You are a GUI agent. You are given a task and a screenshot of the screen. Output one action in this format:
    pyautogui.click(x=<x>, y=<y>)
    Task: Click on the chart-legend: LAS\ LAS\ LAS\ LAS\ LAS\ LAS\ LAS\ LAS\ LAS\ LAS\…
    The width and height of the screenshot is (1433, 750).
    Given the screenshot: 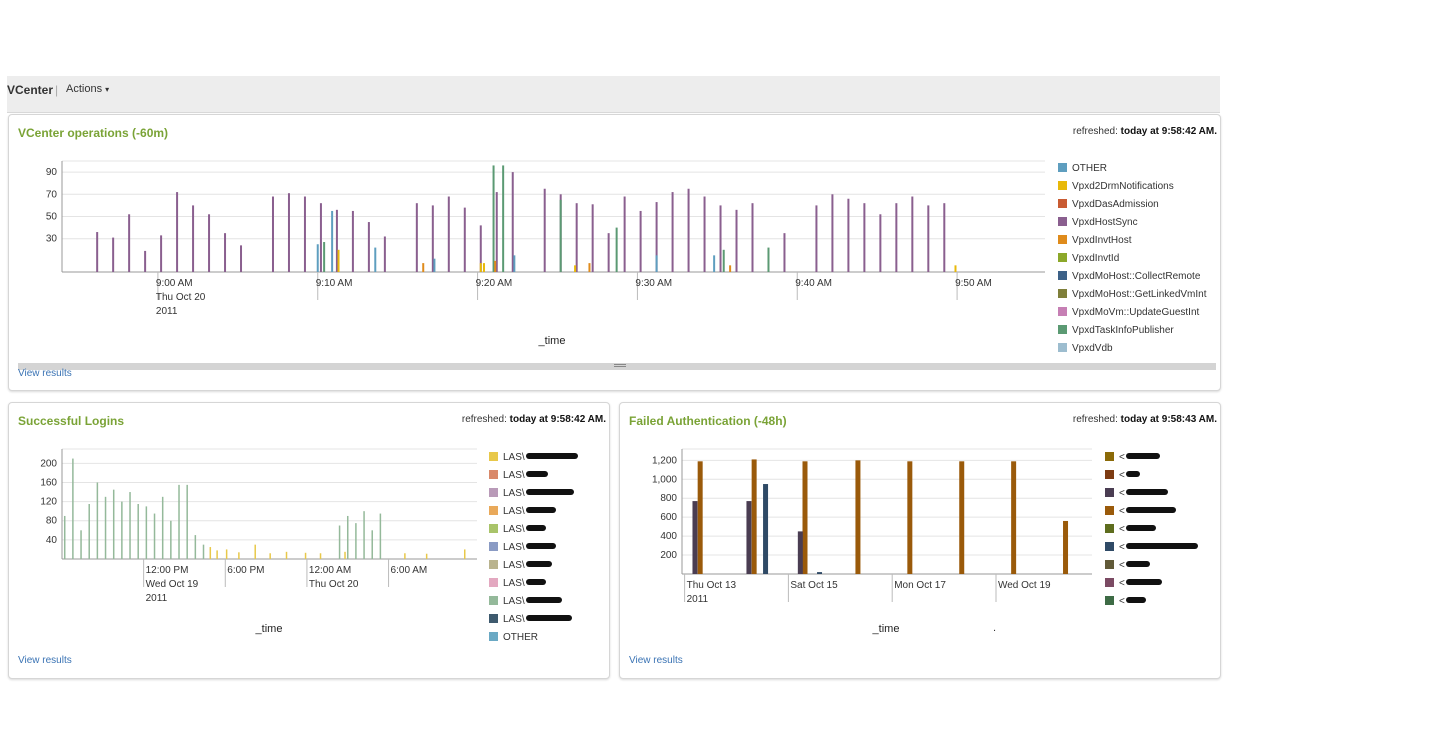 What is the action you would take?
    pyautogui.click(x=533, y=551)
    